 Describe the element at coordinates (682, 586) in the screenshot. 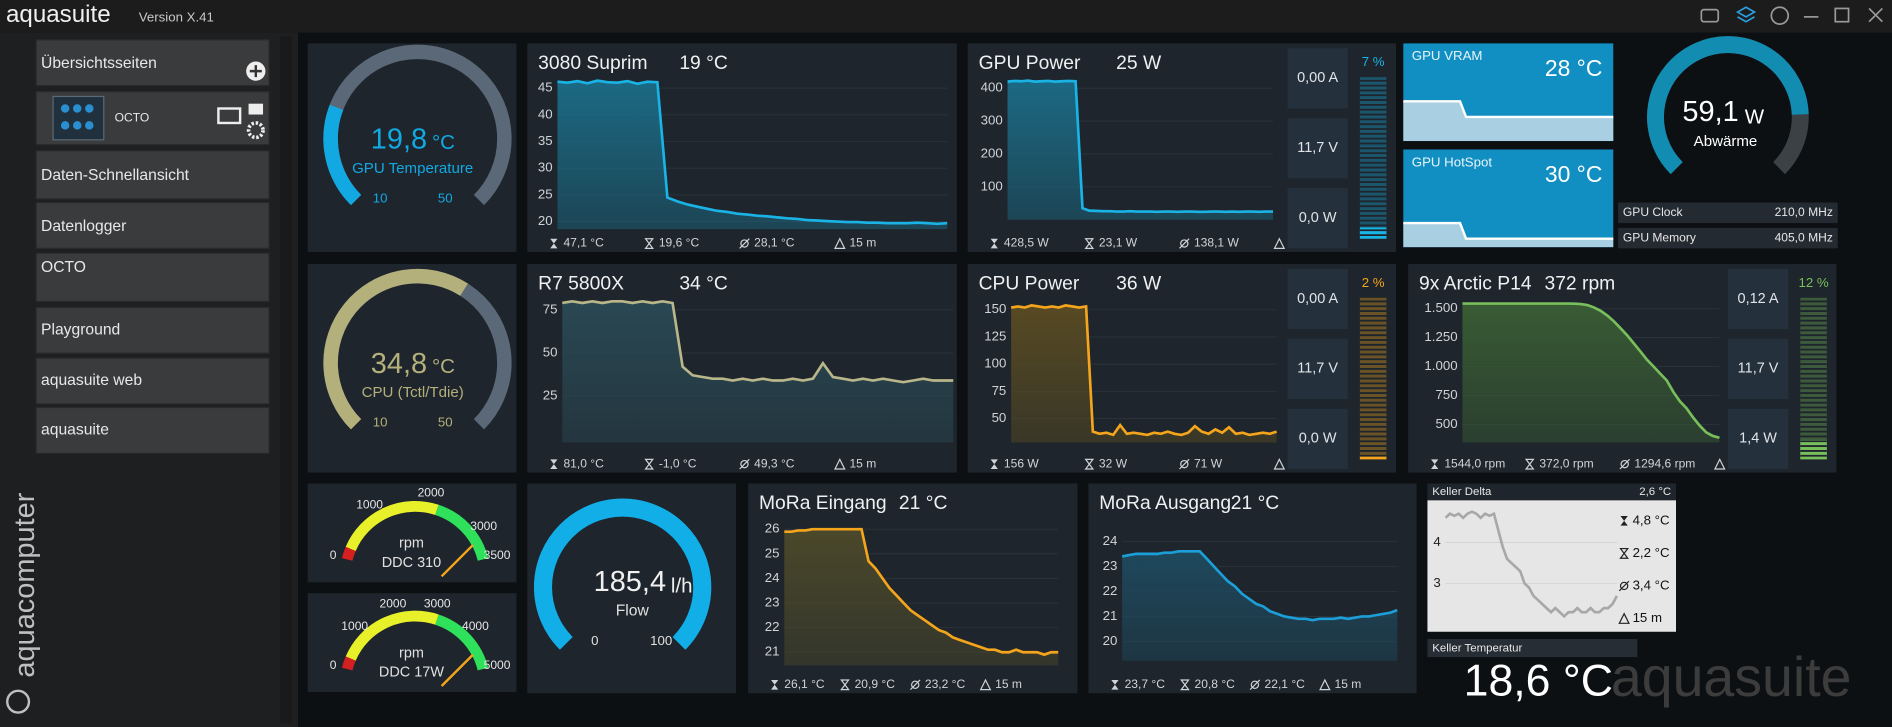

I see `flow-unit: l/h` at that location.